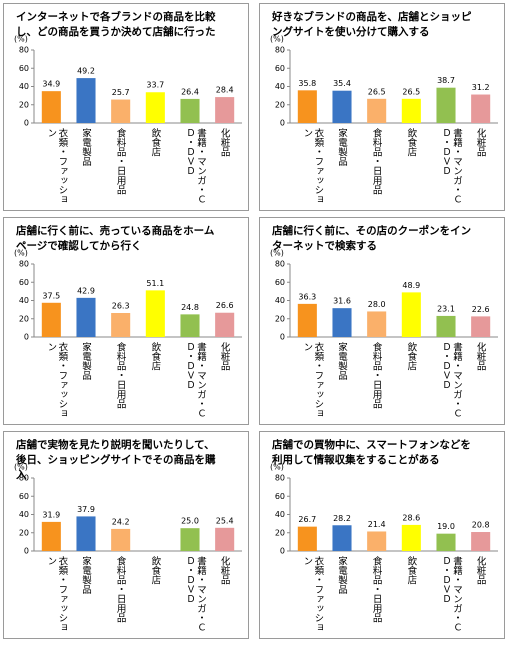  What do you see at coordinates (51, 514) in the screenshot?
I see `value-label: 31.9` at bounding box center [51, 514].